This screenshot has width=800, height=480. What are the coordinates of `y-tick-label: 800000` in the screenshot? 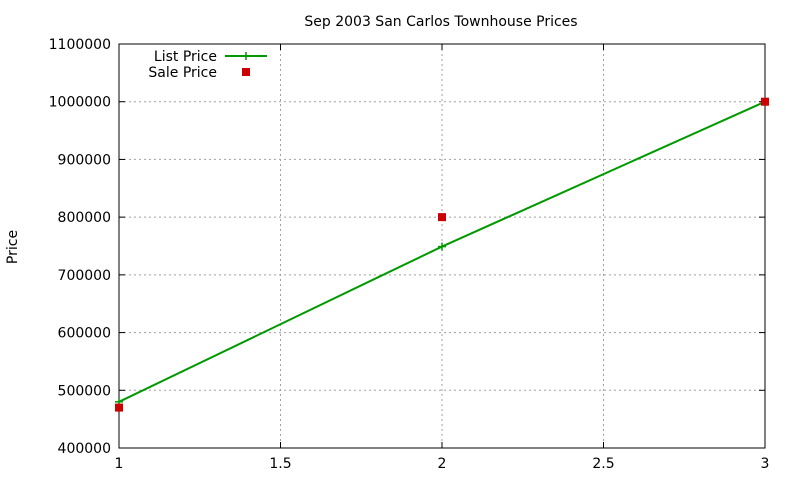 It's located at (84, 218).